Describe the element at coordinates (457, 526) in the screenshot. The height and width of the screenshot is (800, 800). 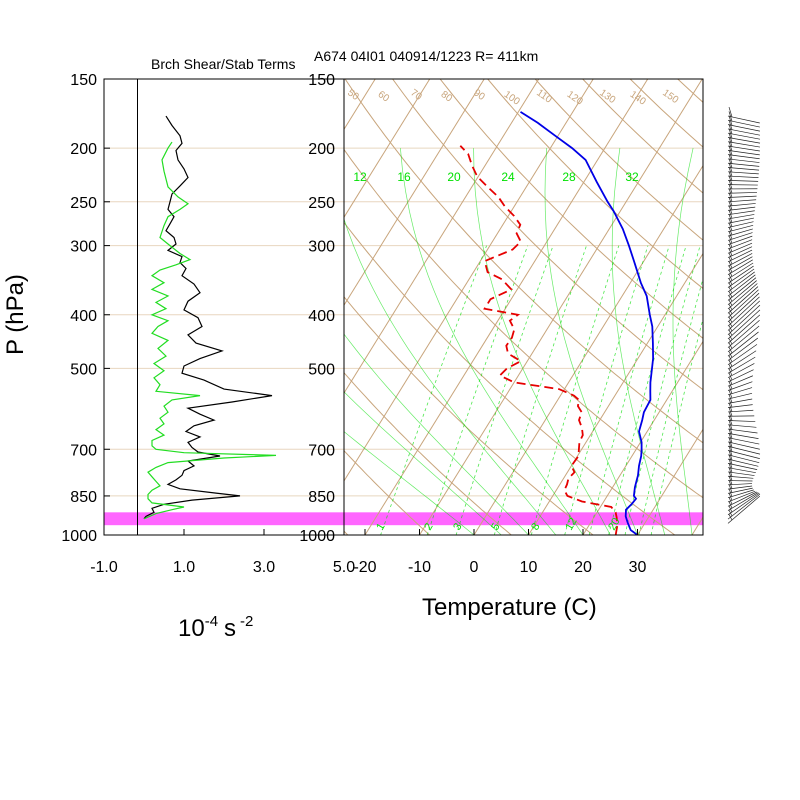
I see `mixing-label-bottom: 3` at that location.